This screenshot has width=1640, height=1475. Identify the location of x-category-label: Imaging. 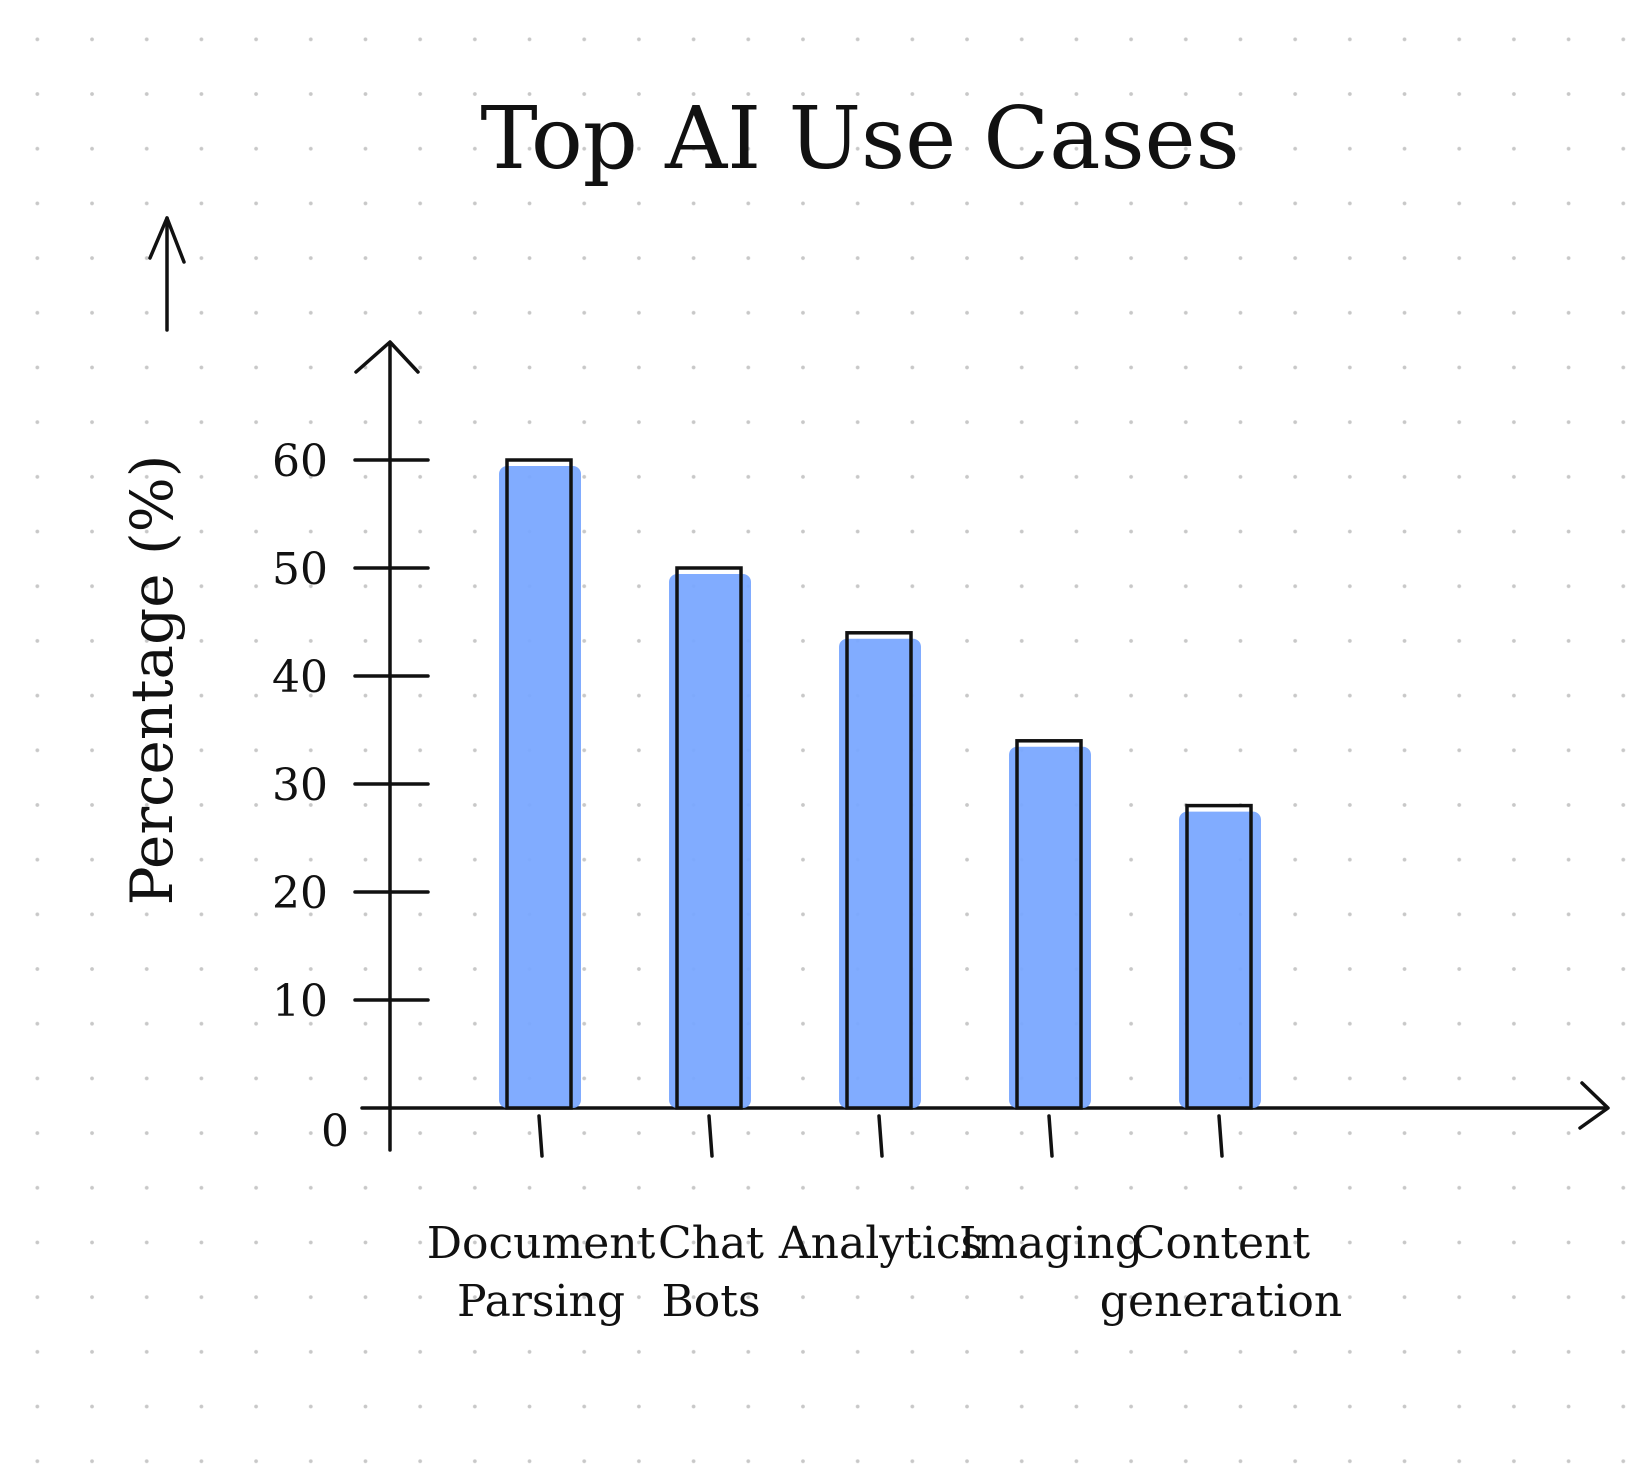
(1051, 1243).